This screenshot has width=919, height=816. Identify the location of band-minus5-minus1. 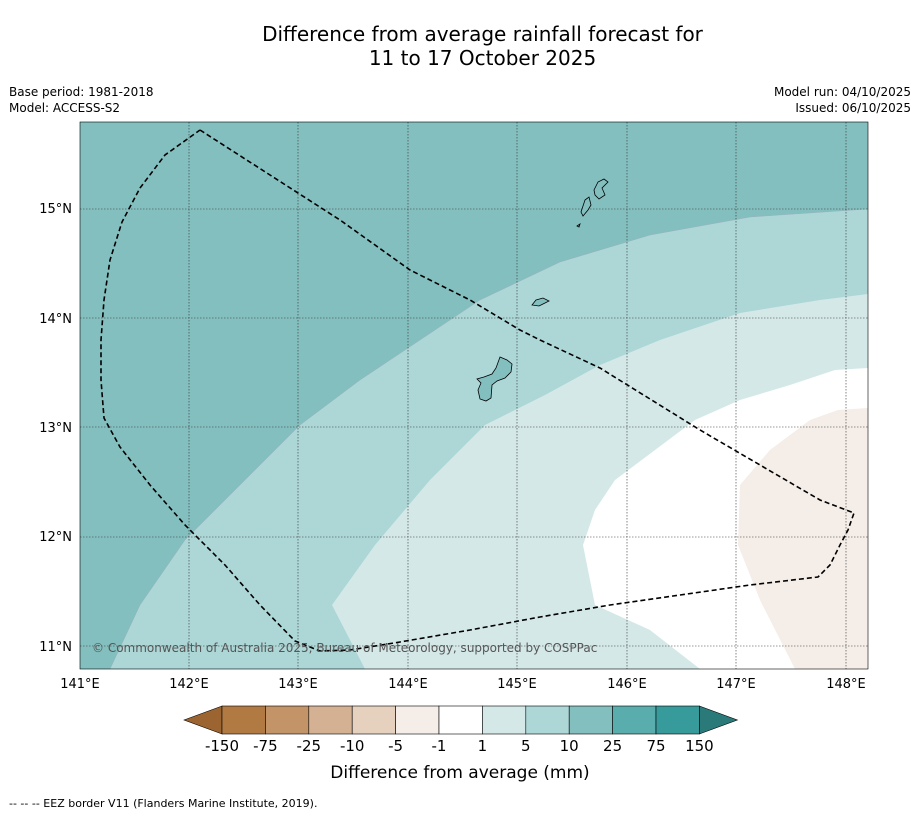
(803, 538).